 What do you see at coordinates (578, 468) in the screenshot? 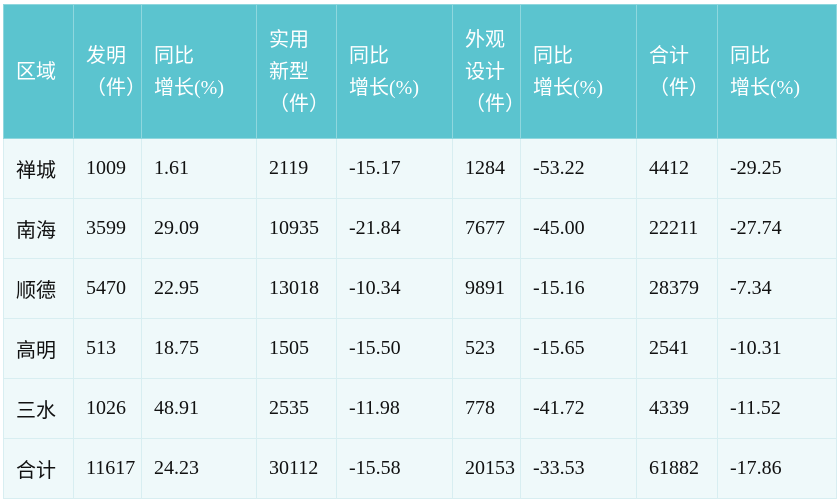
I see `value-cell: -33.53` at bounding box center [578, 468].